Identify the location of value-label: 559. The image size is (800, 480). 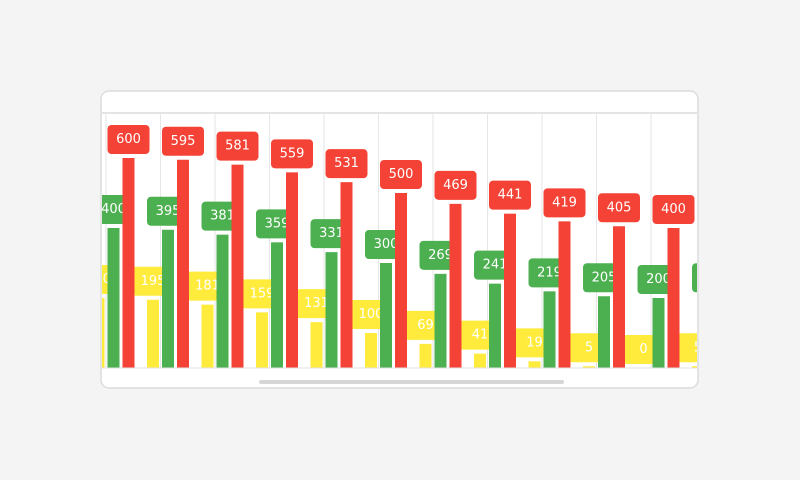
(292, 153).